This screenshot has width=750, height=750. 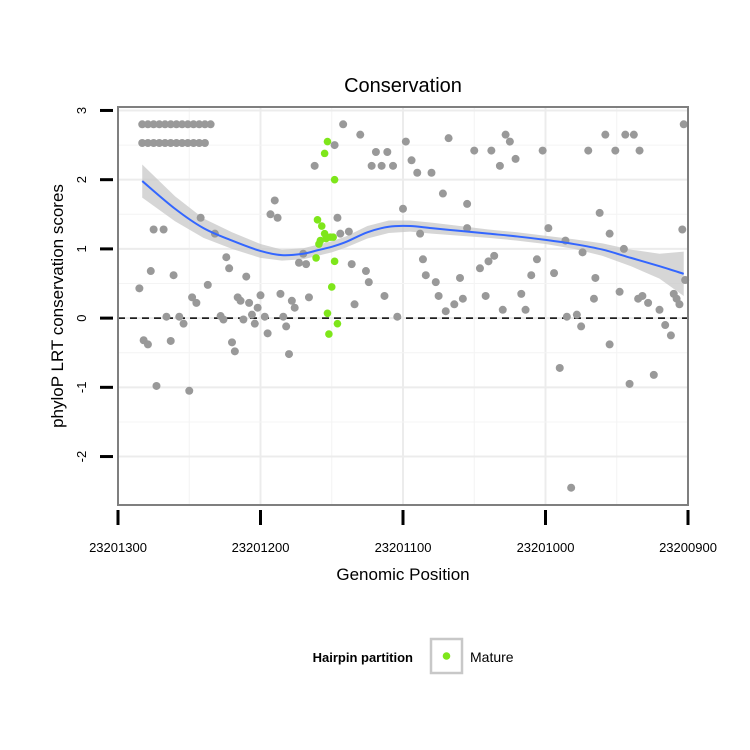 What do you see at coordinates (327, 237) in the screenshot?
I see `mature-points` at bounding box center [327, 237].